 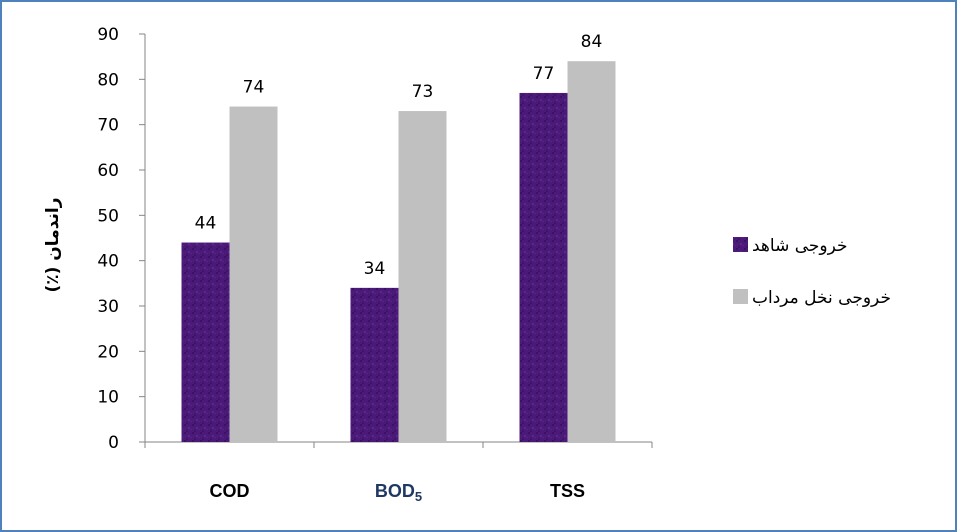 What do you see at coordinates (812, 272) in the screenshot?
I see `legend: خروجی شاهد خروجی نخل مرداب` at bounding box center [812, 272].